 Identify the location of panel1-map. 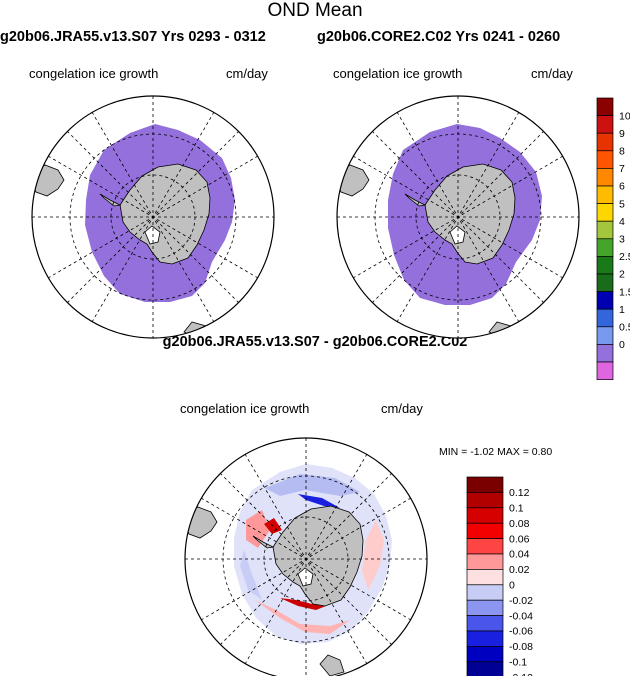
(153, 217).